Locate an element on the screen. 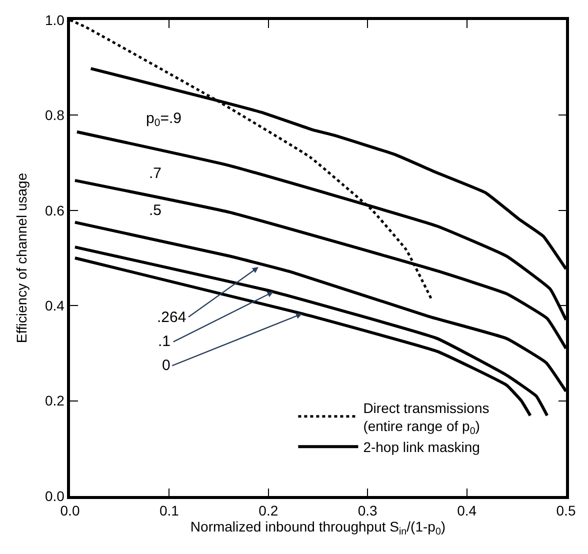  annotation: .5 is located at coordinates (155, 210).